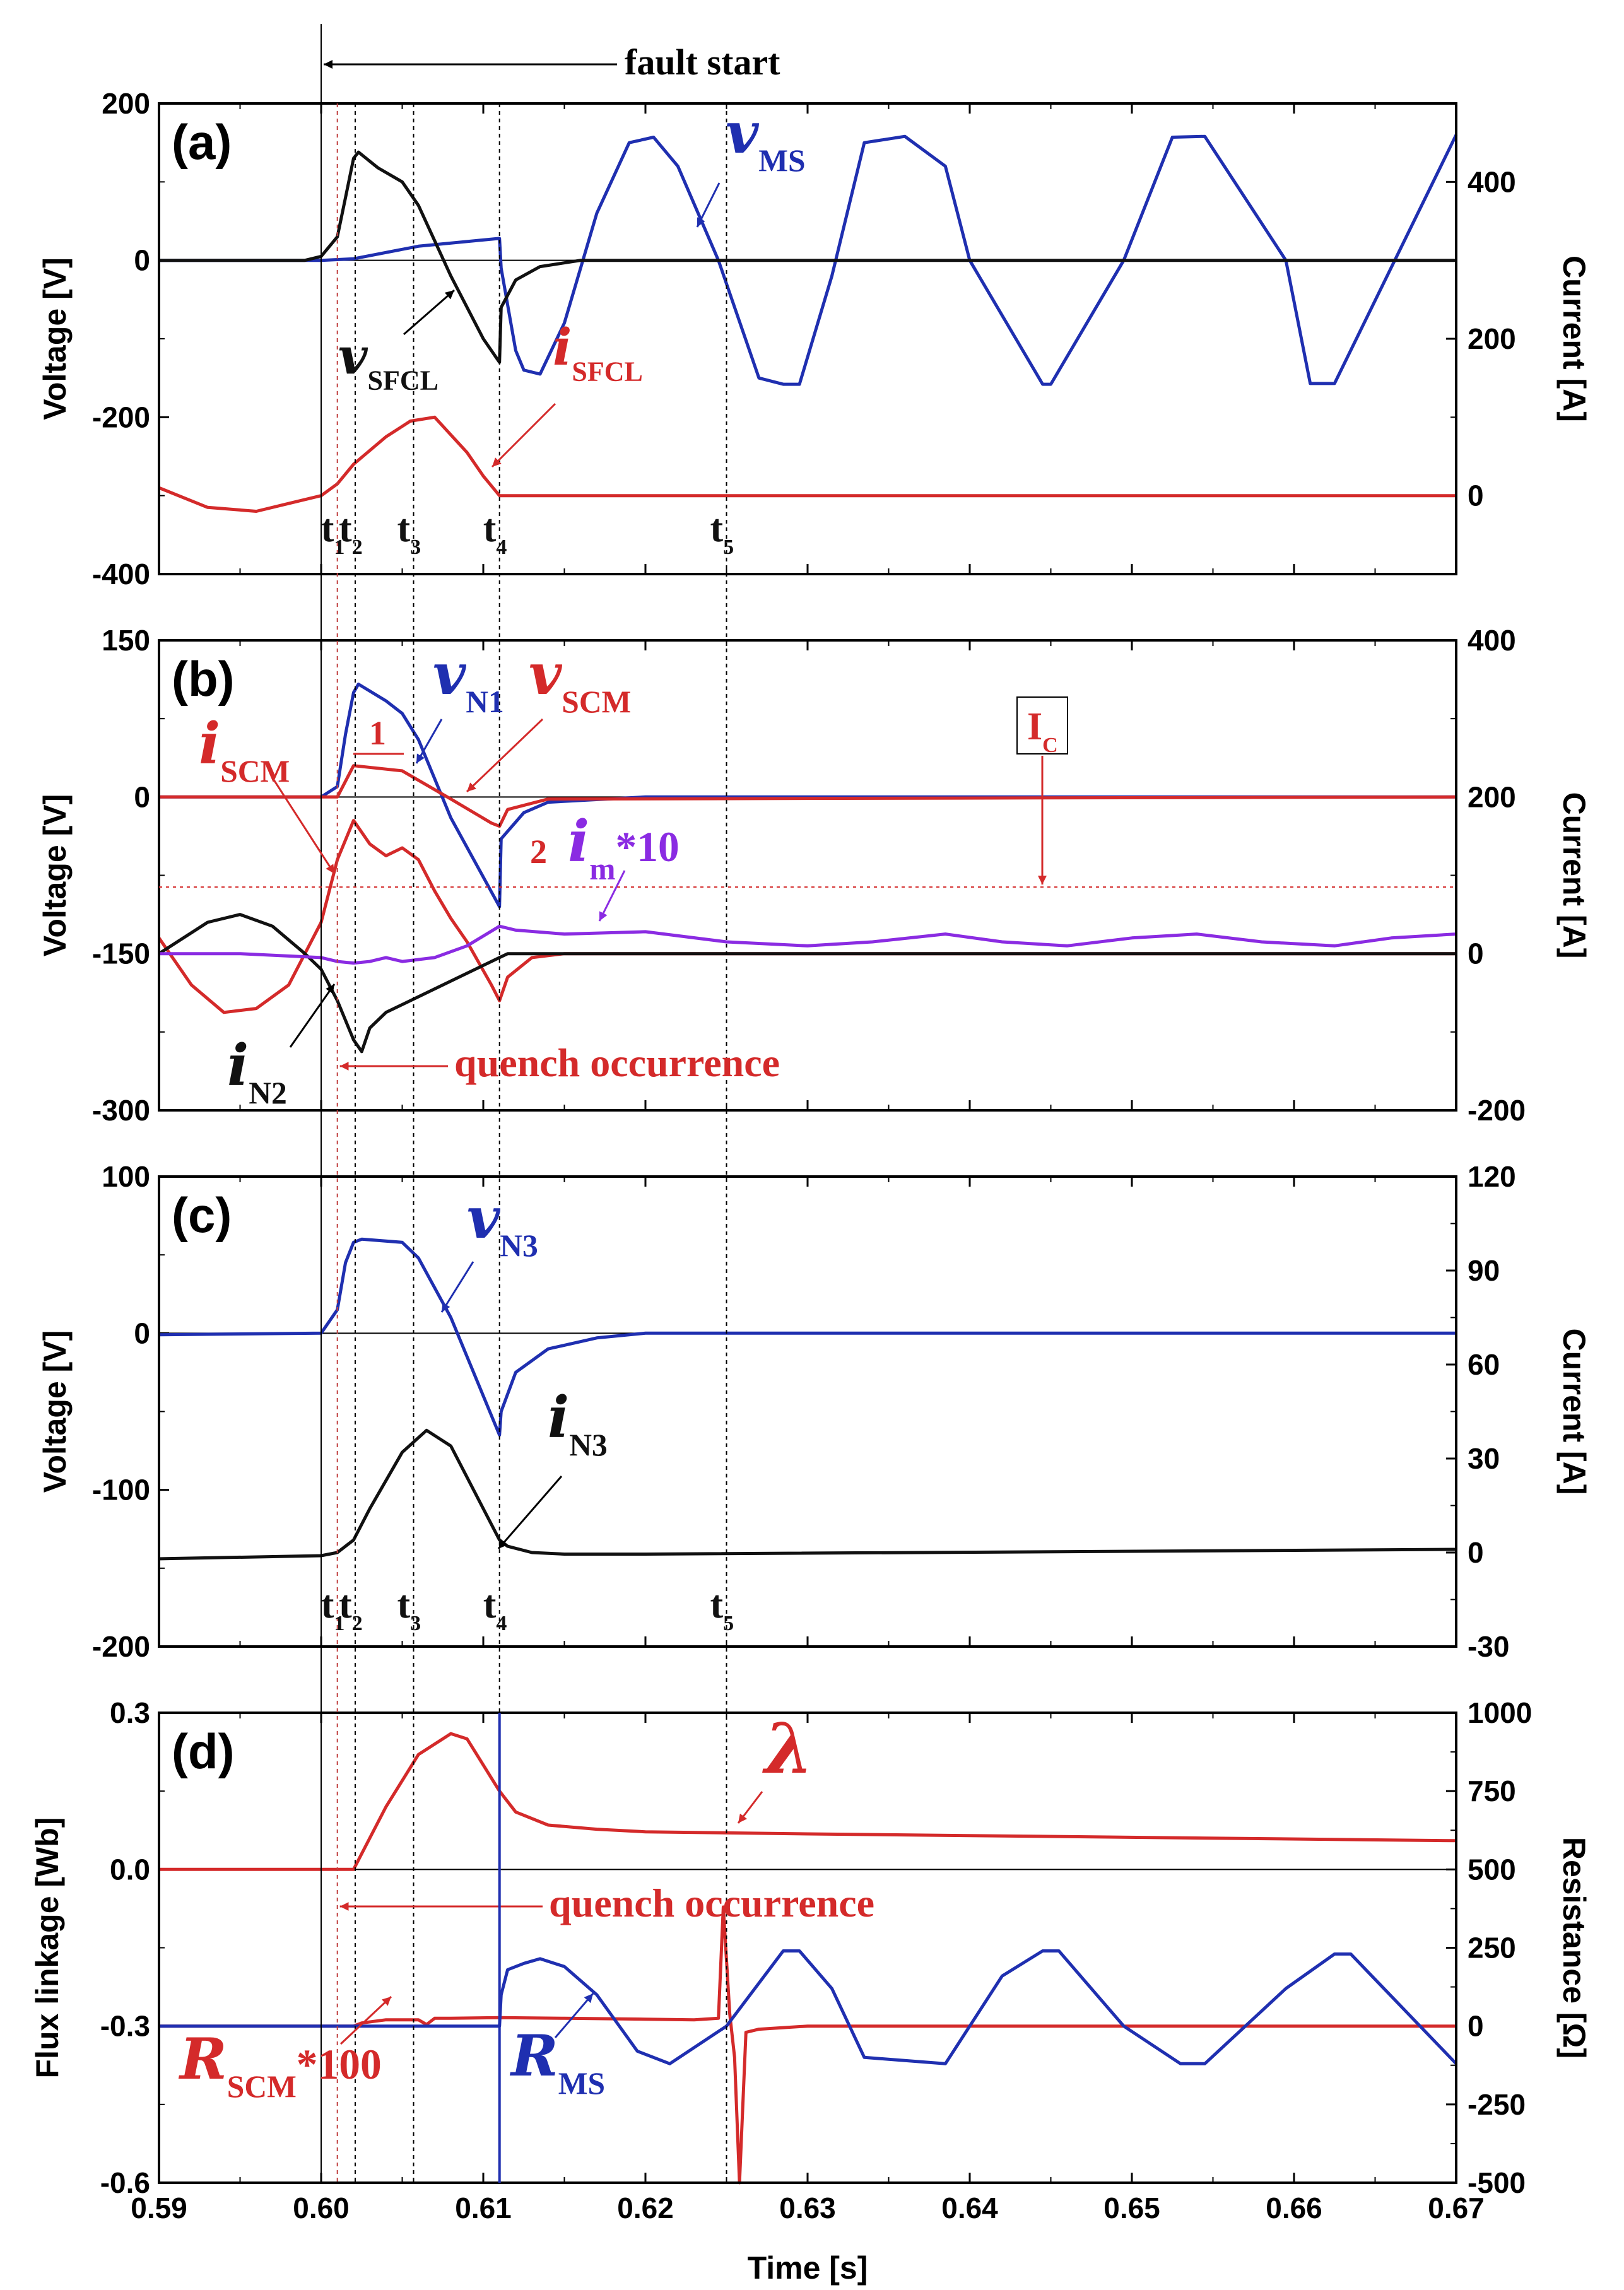 Image resolution: width=1624 pixels, height=2290 pixels. I want to click on label-ic: IC, so click(1042, 731).